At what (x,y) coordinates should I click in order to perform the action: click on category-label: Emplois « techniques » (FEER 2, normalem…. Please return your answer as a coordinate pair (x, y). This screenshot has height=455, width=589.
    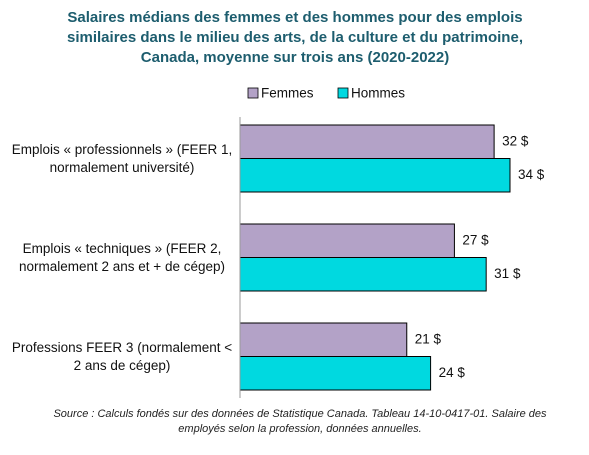
    Looking at the image, I should click on (121, 257).